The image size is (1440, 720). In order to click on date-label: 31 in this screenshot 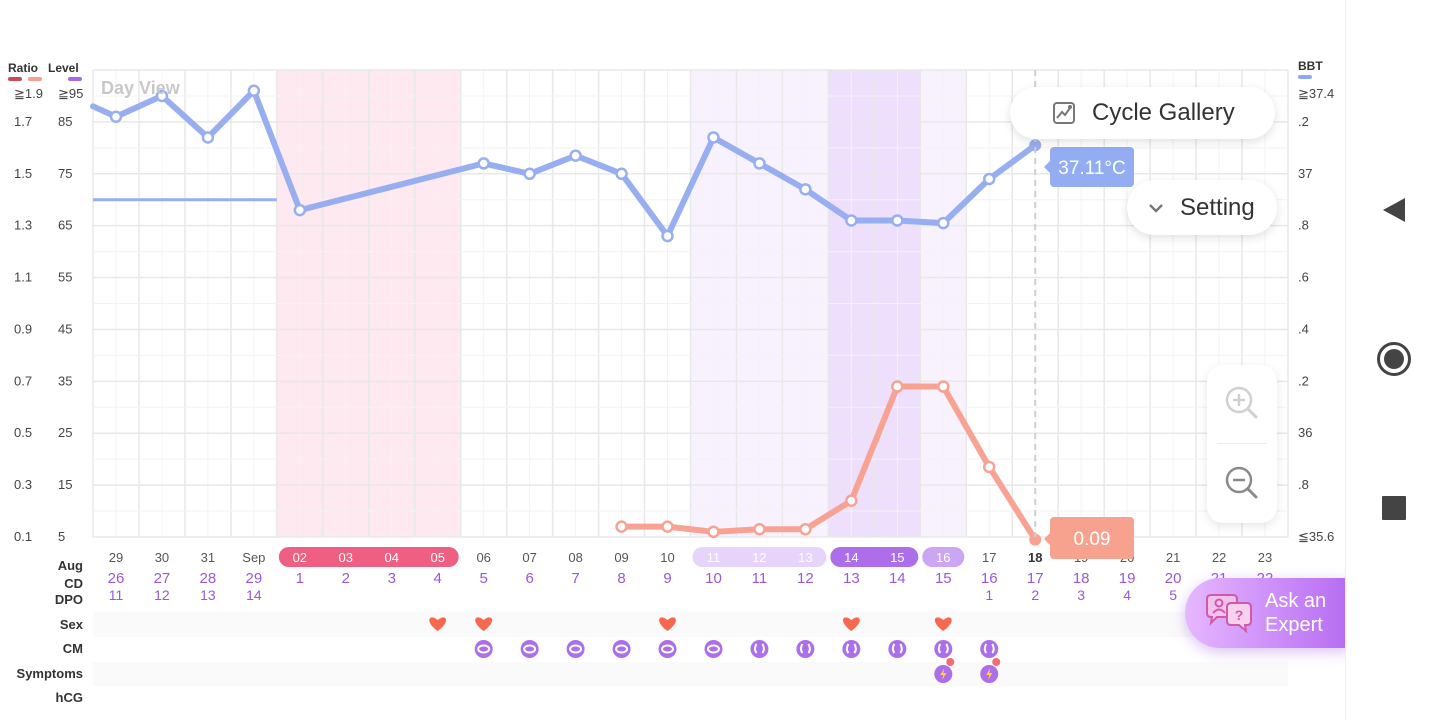, I will do `click(208, 557)`.